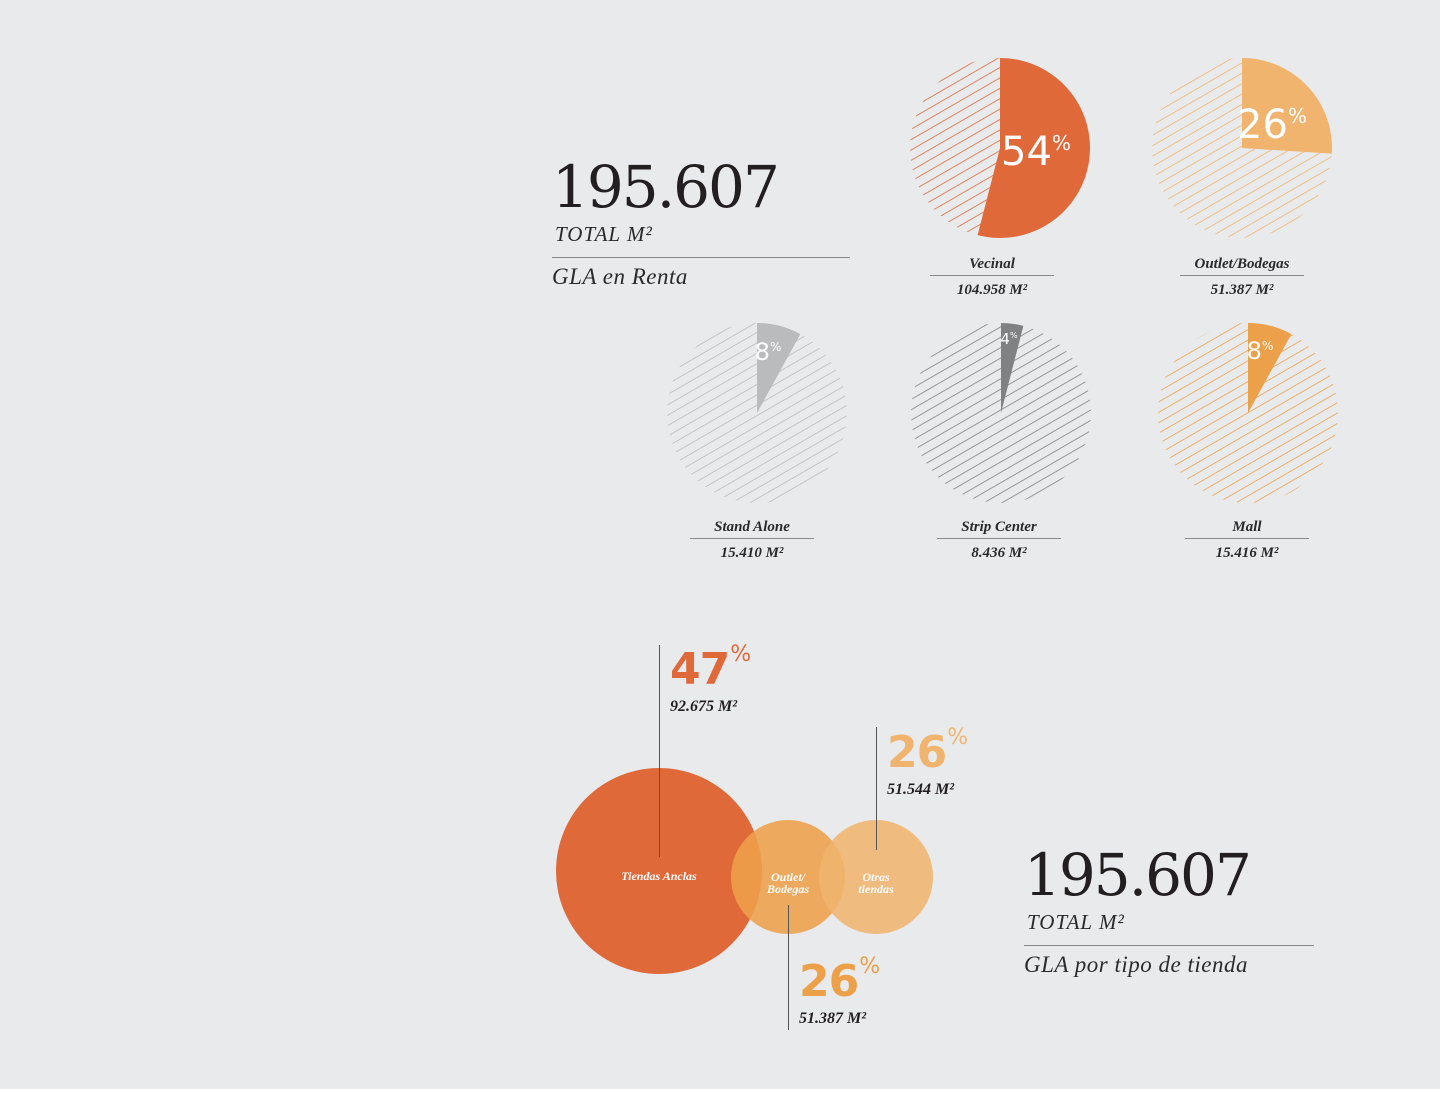 This screenshot has height=1093, width=1440. I want to click on gla-tipo-number: 195.607, so click(1138, 875).